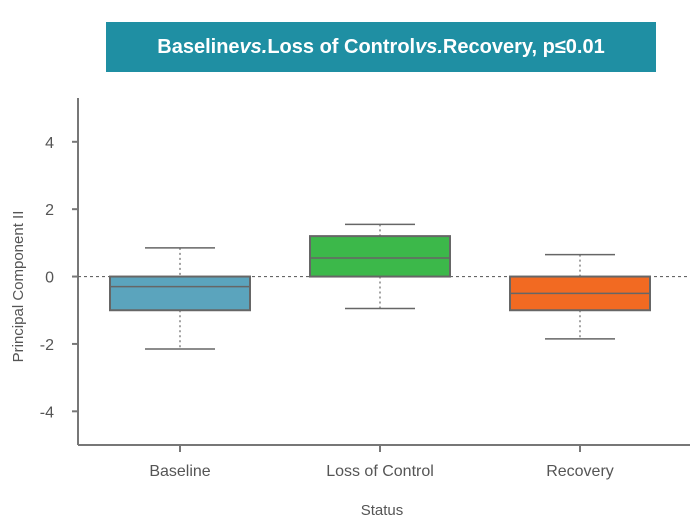  I want to click on y-axis-title: Principal Component II, so click(18, 287).